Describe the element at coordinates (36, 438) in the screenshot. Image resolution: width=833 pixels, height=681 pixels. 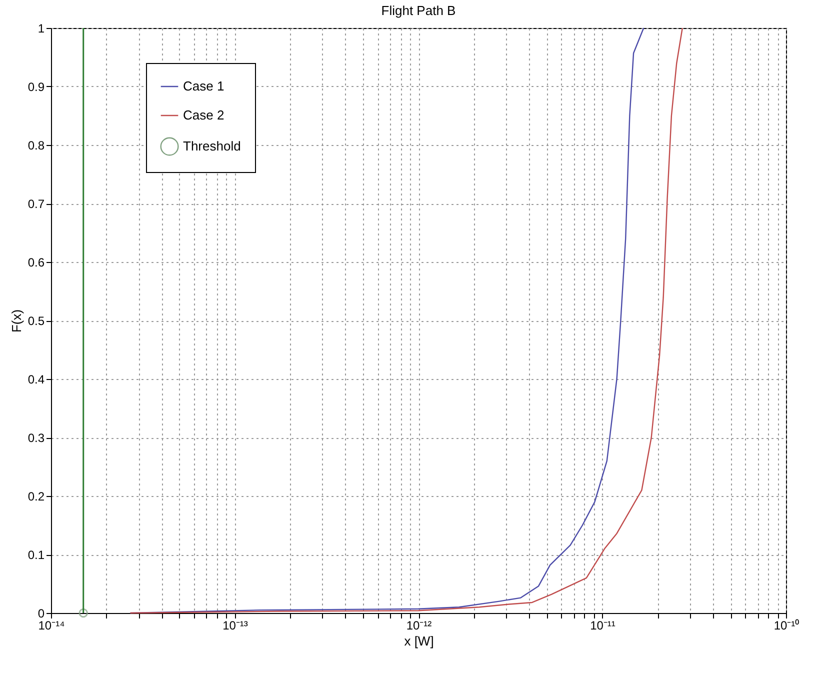
I see `y-tick-label: 0.3` at that location.